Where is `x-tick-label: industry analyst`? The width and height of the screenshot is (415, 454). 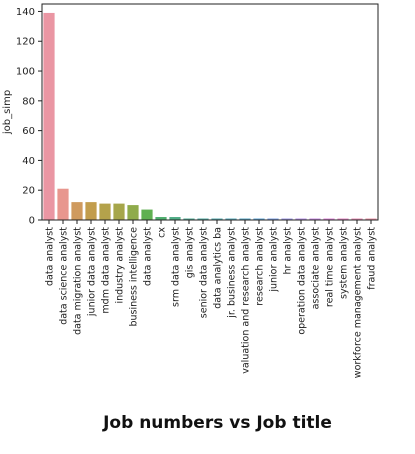 x-tick-label: industry analyst is located at coordinates (120, 265).